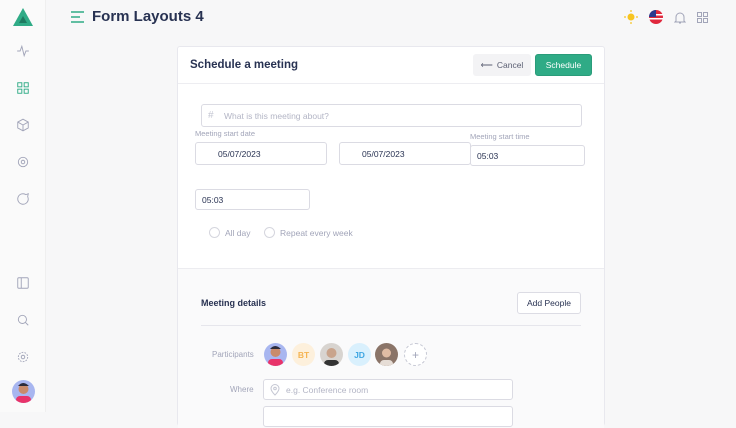  I want to click on user-avatar, so click(23, 391).